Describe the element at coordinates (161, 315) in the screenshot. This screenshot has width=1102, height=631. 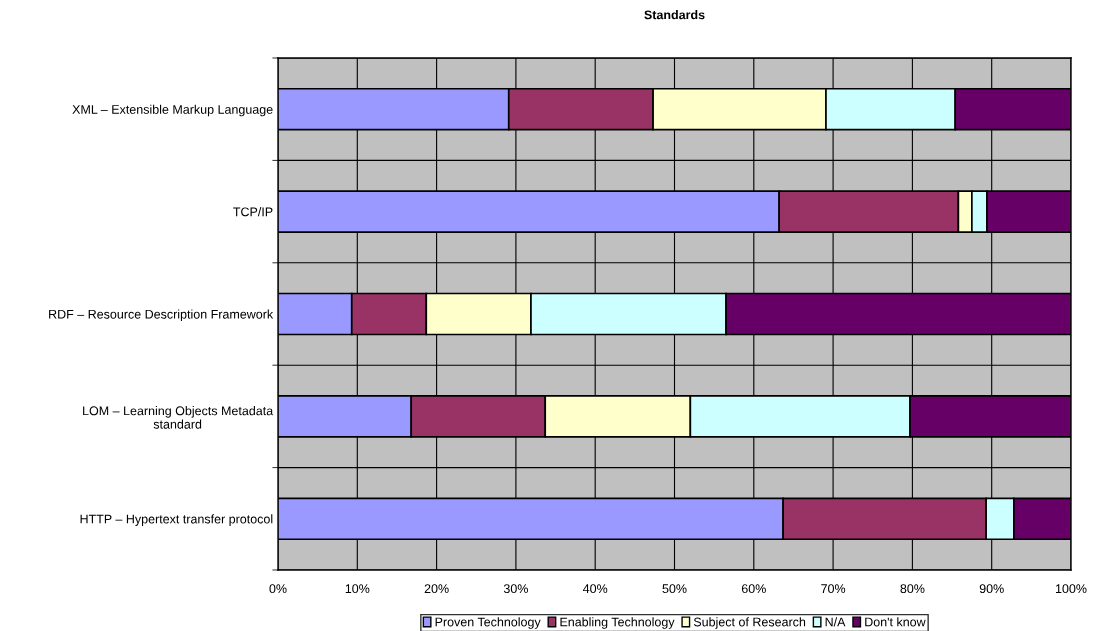
I see `y-tick-label: RDF – Resource Description Framework` at that location.